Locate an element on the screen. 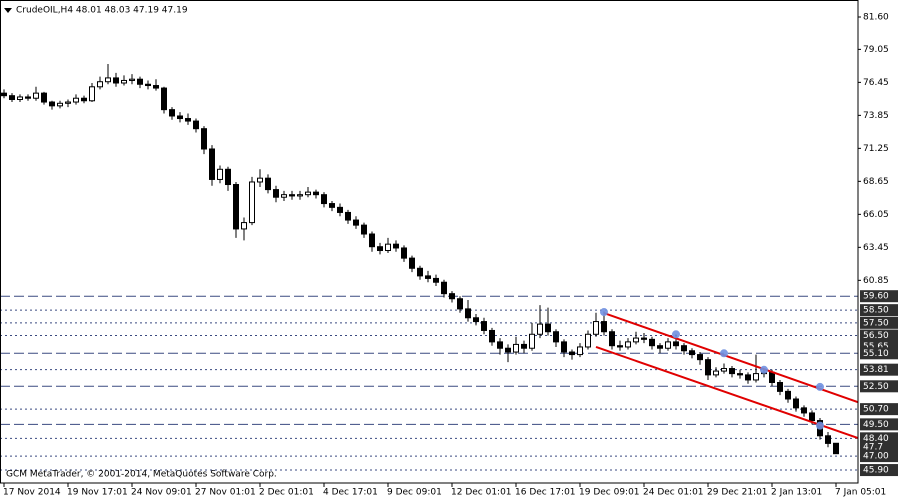  x-tick-label: 17 Nov 2014 is located at coordinates (32, 493).